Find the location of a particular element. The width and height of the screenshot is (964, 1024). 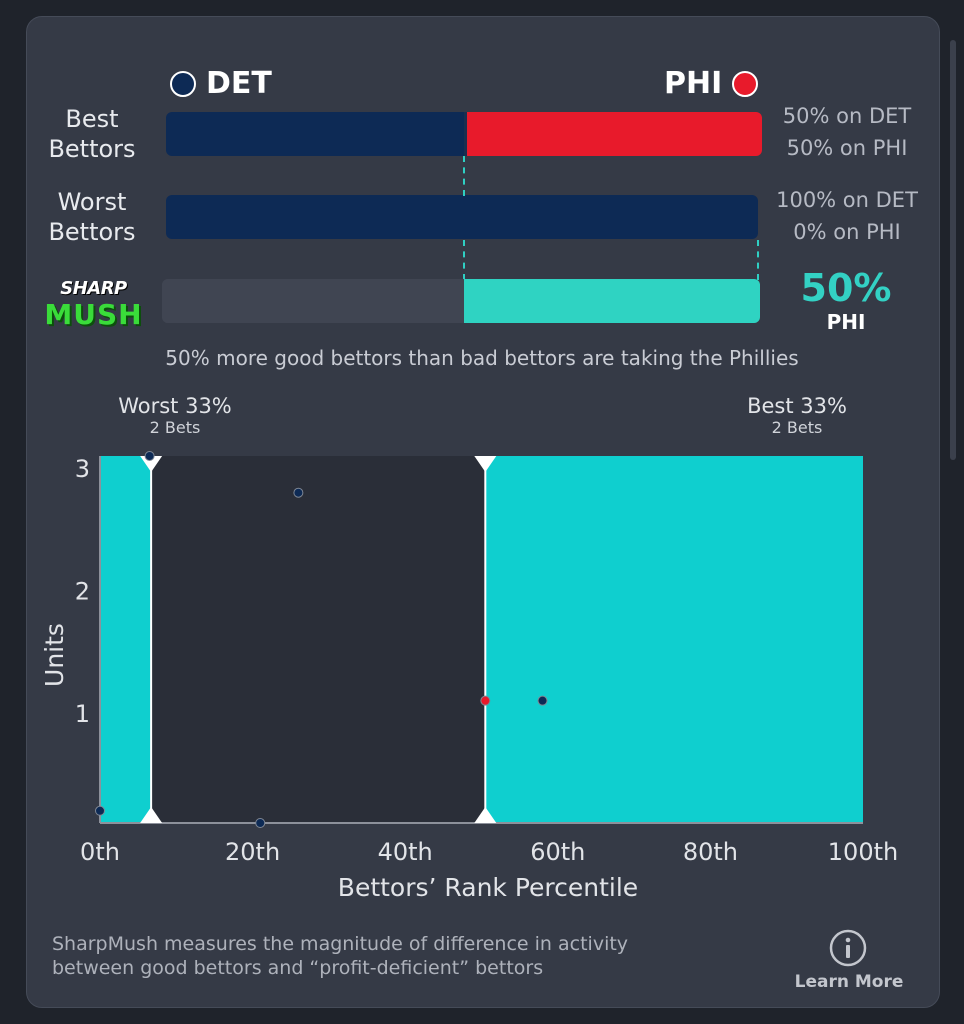

team-home-header: PHI is located at coordinates (711, 83).